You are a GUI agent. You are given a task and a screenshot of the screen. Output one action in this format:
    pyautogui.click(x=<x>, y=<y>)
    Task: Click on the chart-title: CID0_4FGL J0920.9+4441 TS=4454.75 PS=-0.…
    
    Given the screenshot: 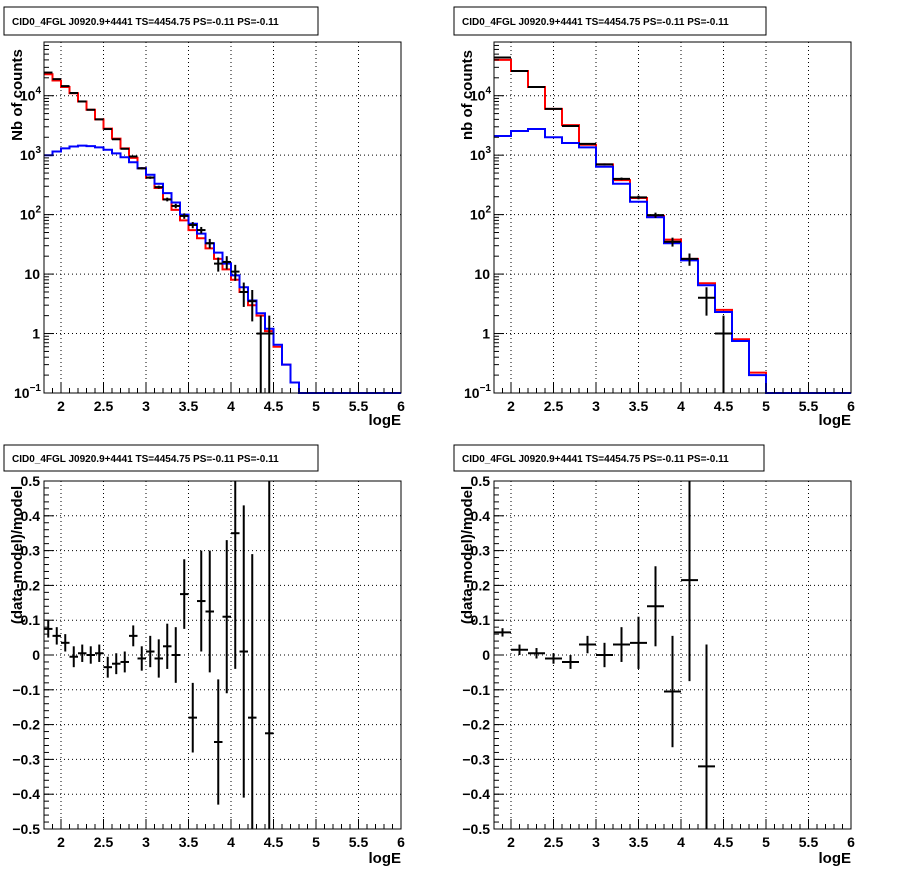 What is the action you would take?
    pyautogui.click(x=595, y=22)
    